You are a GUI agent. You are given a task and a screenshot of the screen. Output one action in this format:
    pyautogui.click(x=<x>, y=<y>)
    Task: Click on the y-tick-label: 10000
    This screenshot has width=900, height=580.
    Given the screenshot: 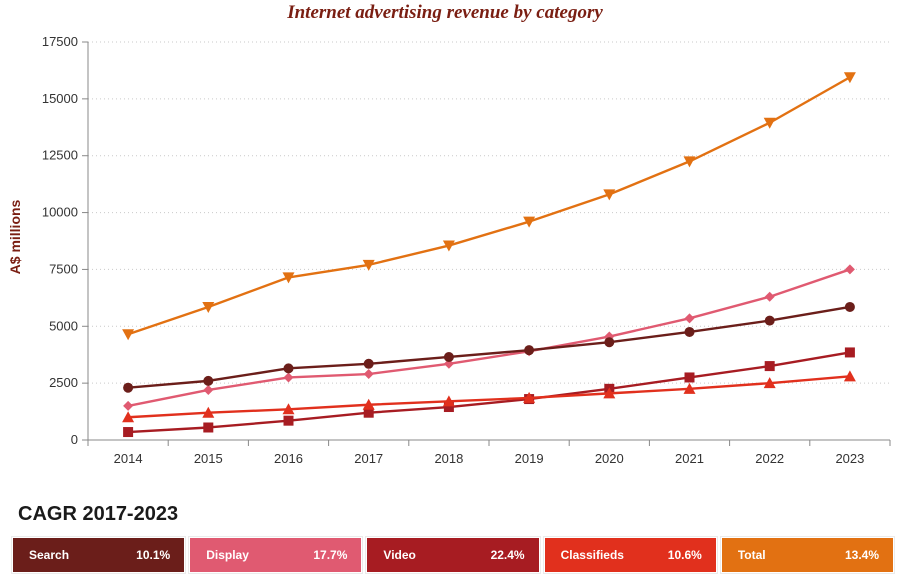 What is the action you would take?
    pyautogui.click(x=60, y=212)
    